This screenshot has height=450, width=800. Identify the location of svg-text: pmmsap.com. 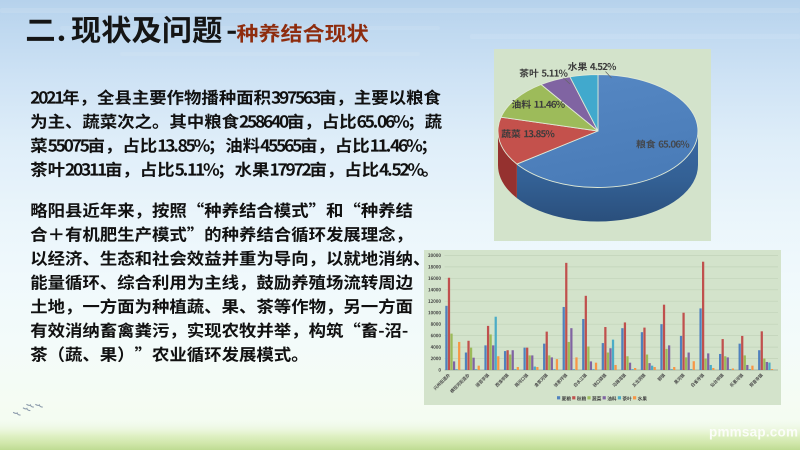
(753, 431).